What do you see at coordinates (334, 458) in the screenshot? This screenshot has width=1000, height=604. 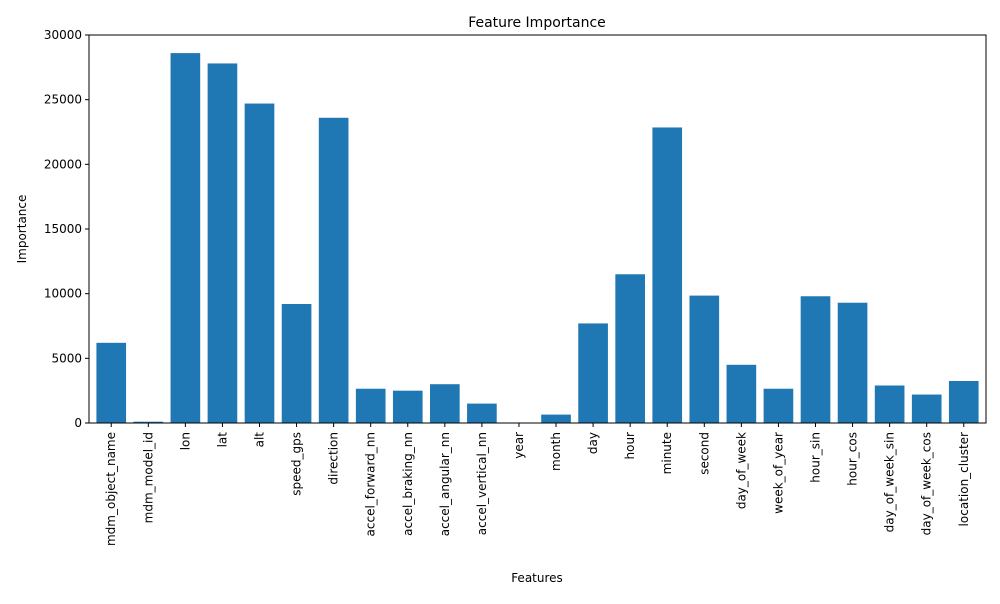 I see `x-tick-label: direction` at bounding box center [334, 458].